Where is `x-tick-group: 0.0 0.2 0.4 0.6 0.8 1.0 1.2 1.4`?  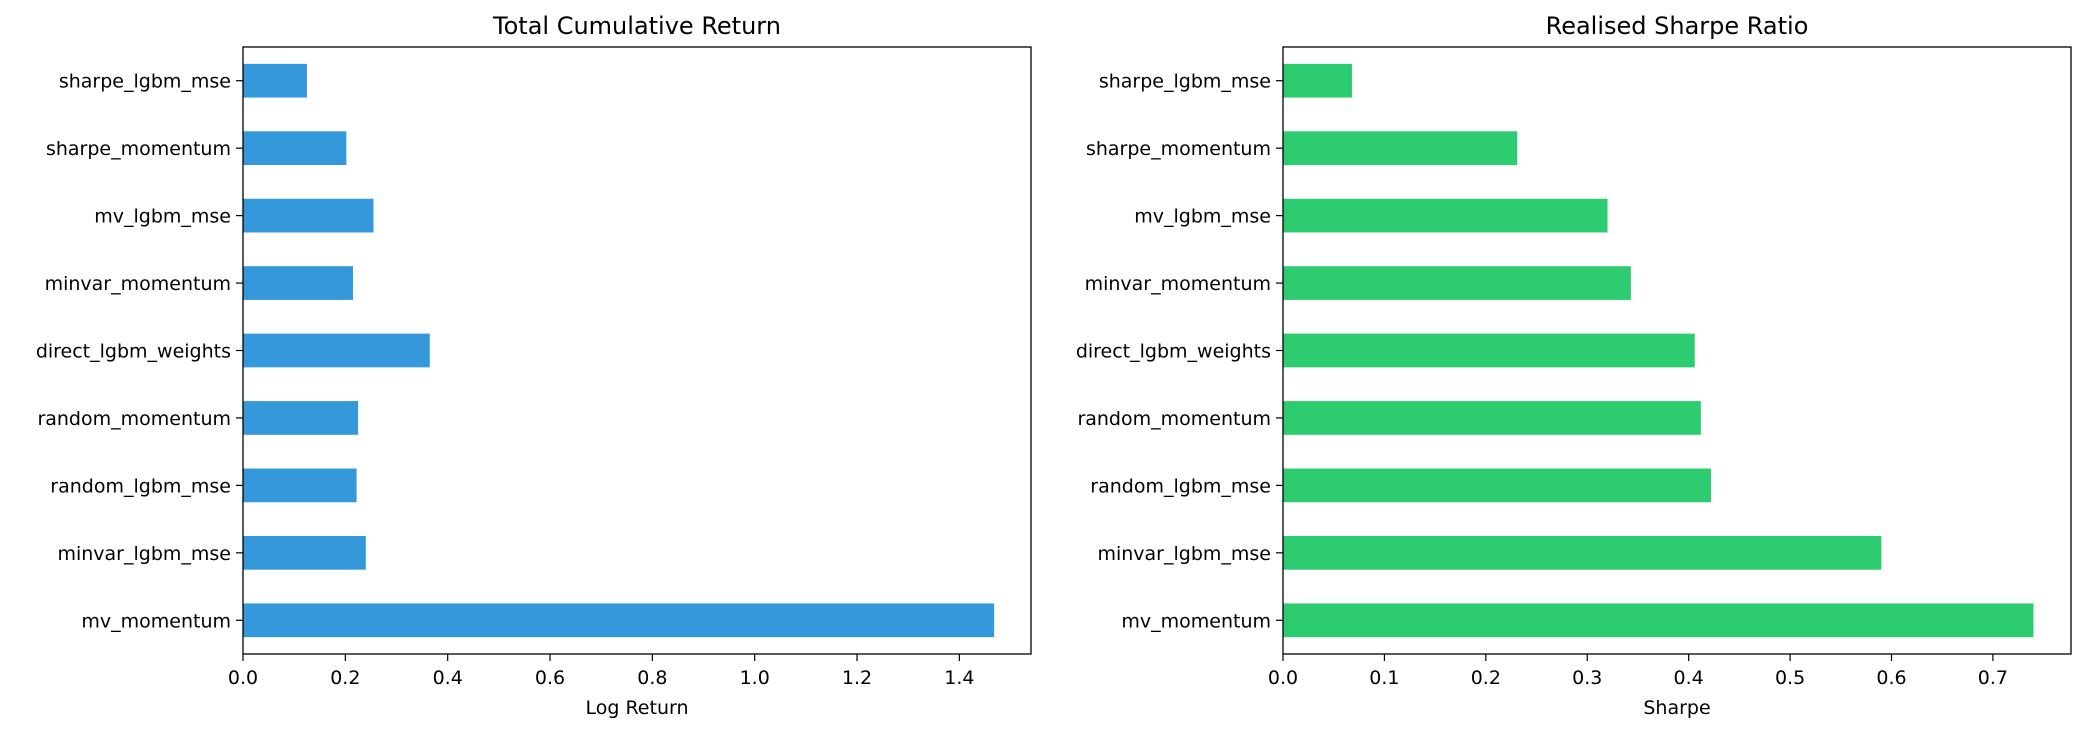
x-tick-group: 0.0 0.2 0.4 0.6 0.8 1.0 1.2 1.4 is located at coordinates (601, 671).